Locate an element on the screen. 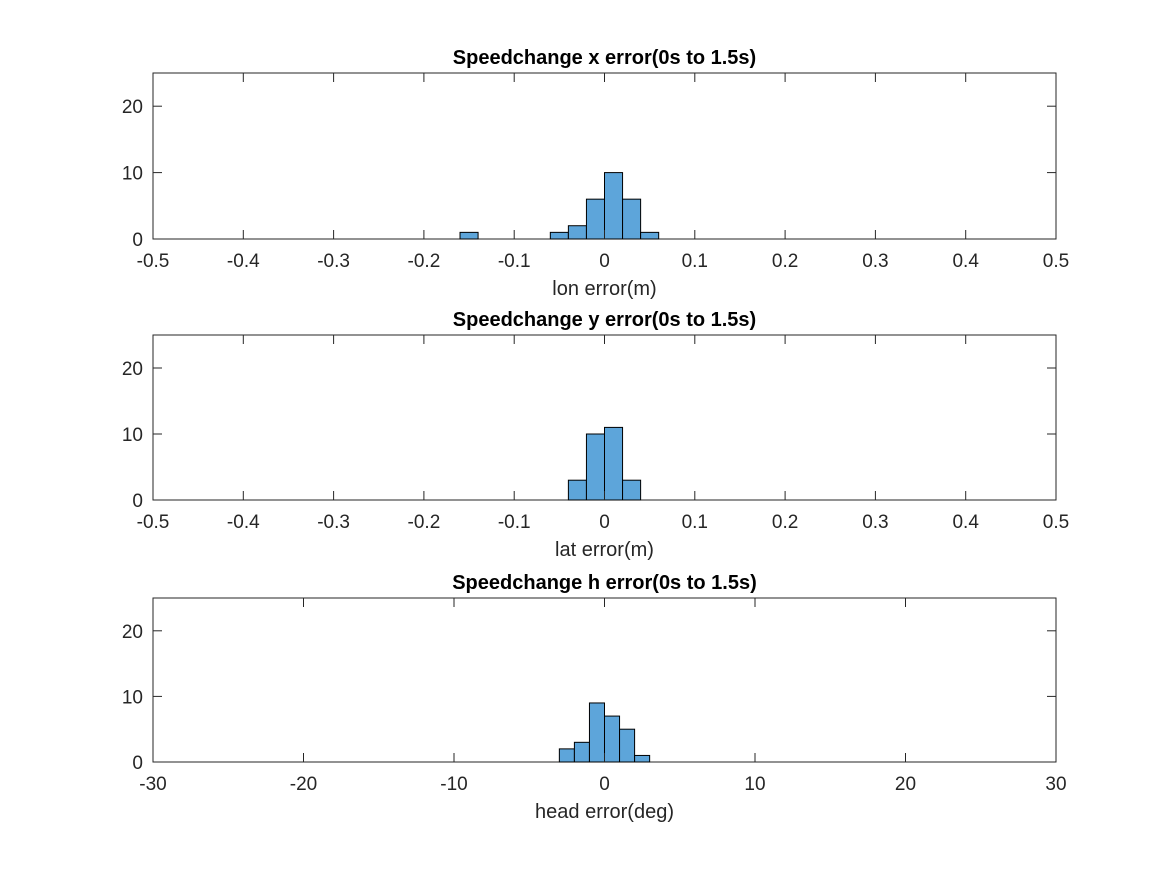 The width and height of the screenshot is (1167, 875). x-tick-label: -20 is located at coordinates (303, 784).